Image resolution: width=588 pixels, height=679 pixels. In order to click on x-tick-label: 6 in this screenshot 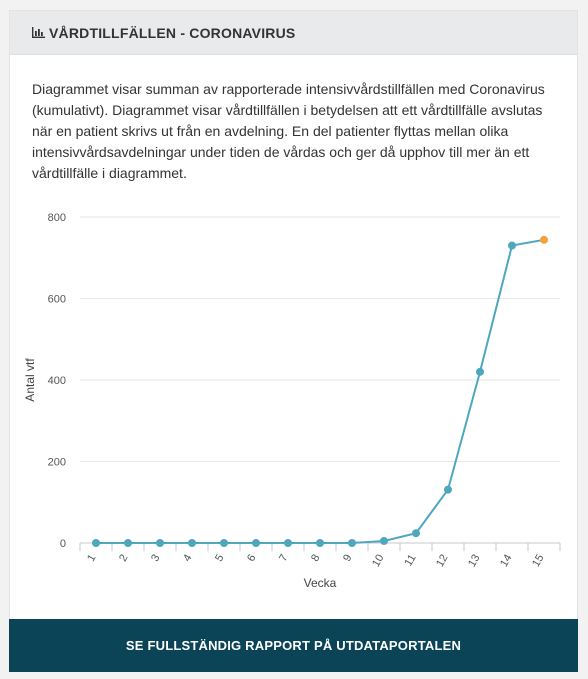, I will do `click(251, 558)`.